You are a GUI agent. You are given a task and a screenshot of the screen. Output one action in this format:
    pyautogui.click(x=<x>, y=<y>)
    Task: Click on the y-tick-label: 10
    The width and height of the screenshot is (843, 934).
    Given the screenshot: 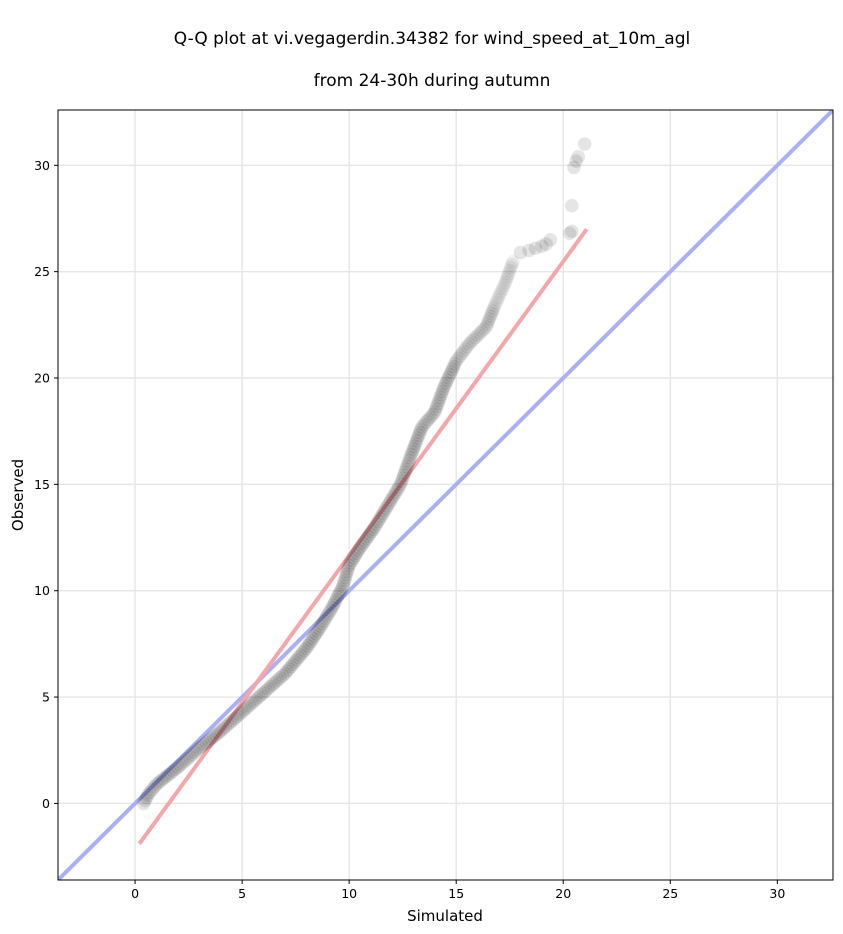 What is the action you would take?
    pyautogui.click(x=42, y=590)
    